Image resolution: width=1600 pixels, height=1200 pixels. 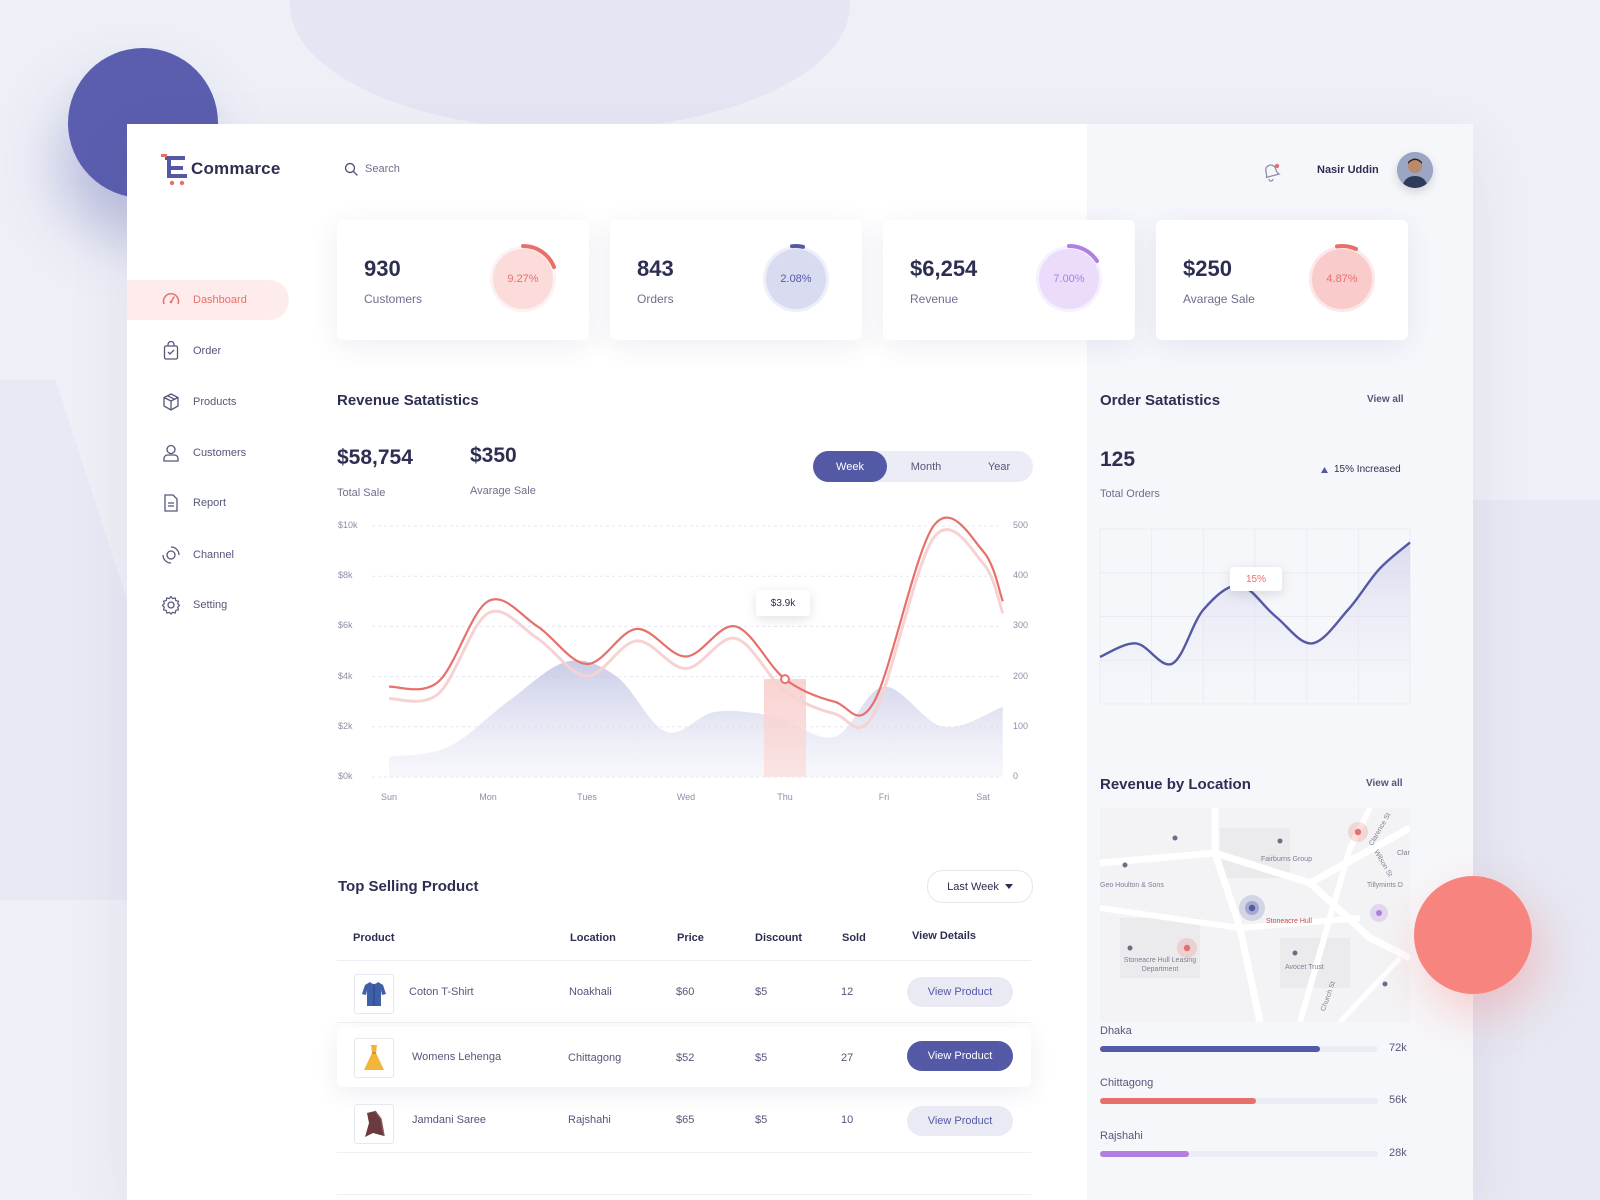 What do you see at coordinates (1255, 603) in the screenshot?
I see `orders-line-series` at bounding box center [1255, 603].